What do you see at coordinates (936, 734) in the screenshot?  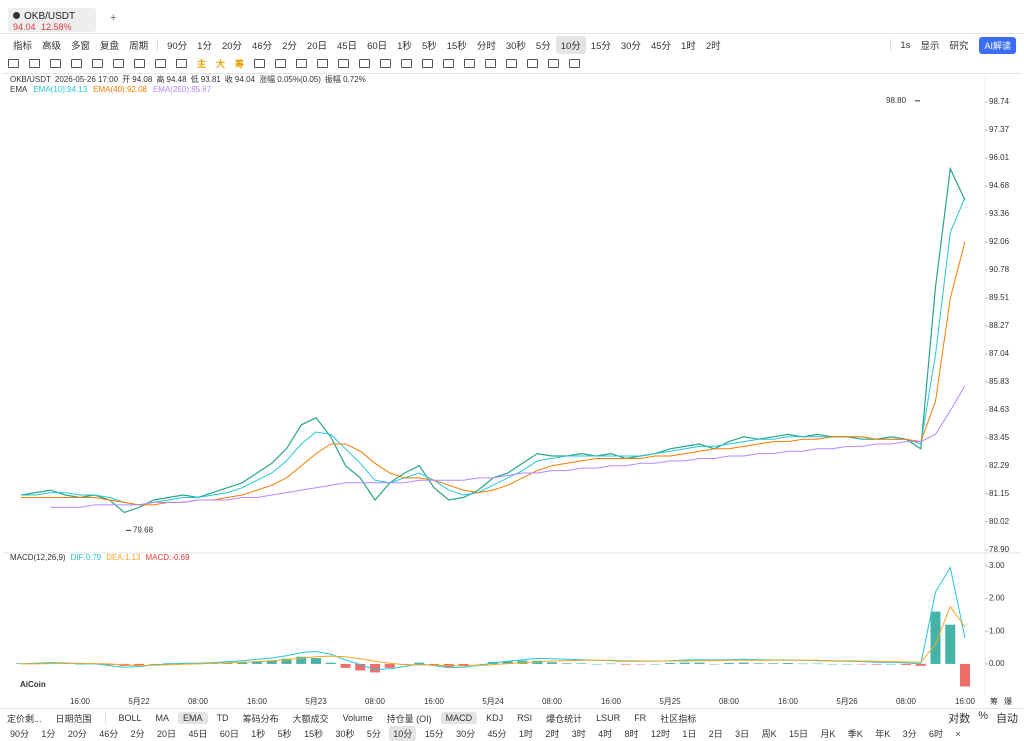 I see `period-button: 6时` at bounding box center [936, 734].